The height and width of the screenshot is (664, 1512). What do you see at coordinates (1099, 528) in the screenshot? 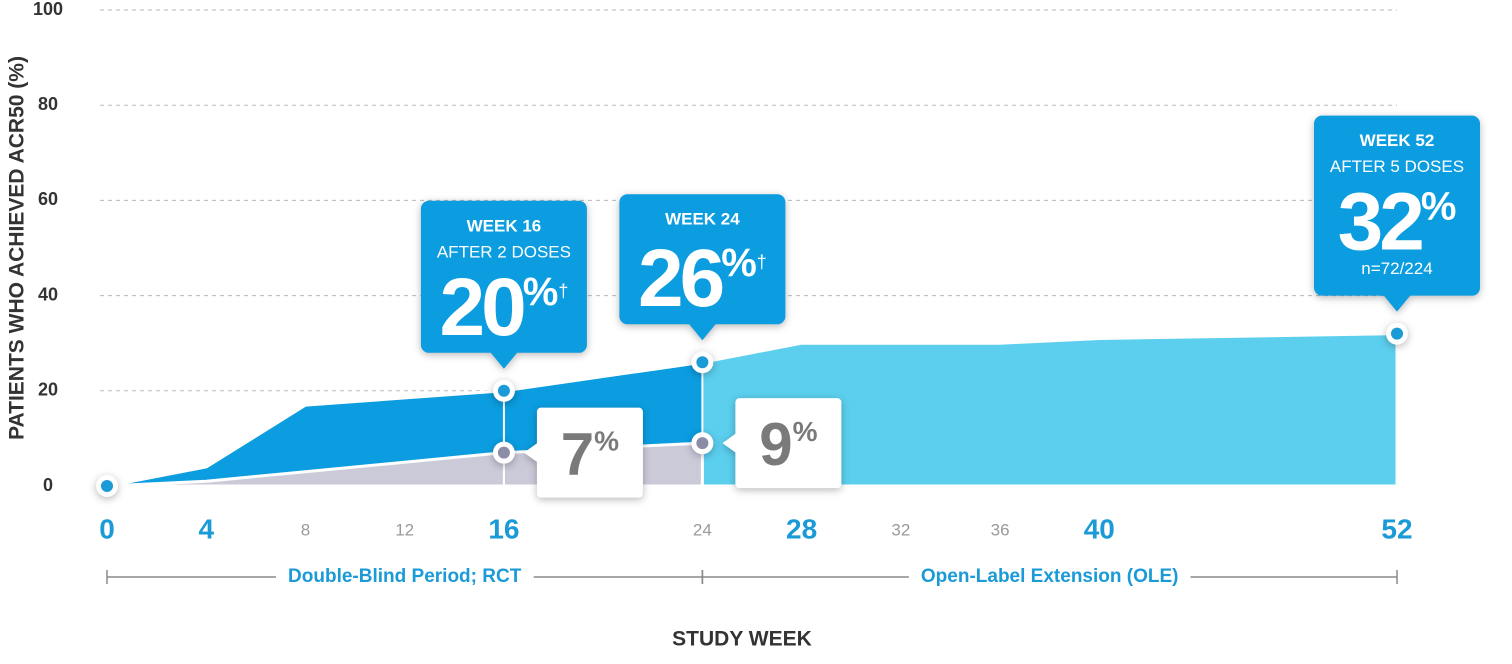
I see `x-tick-label: 40` at bounding box center [1099, 528].